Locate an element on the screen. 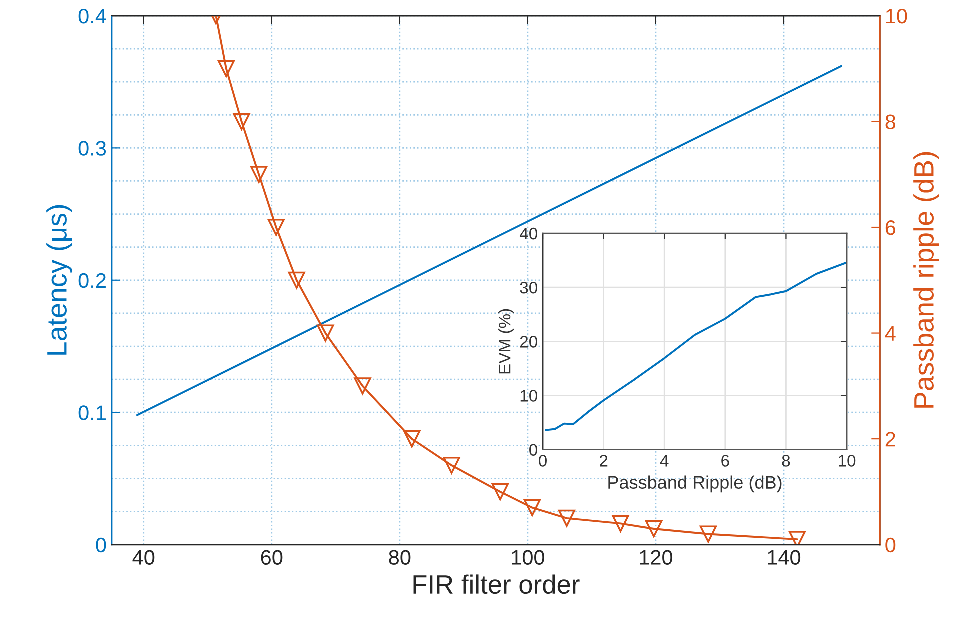 This screenshot has height=638, width=956. x-tick-label: 6 is located at coordinates (726, 461).